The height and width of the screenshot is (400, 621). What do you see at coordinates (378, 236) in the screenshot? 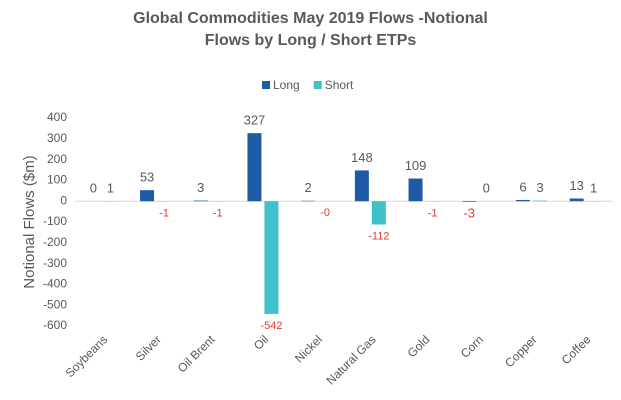
I see `value-label: -112` at bounding box center [378, 236].